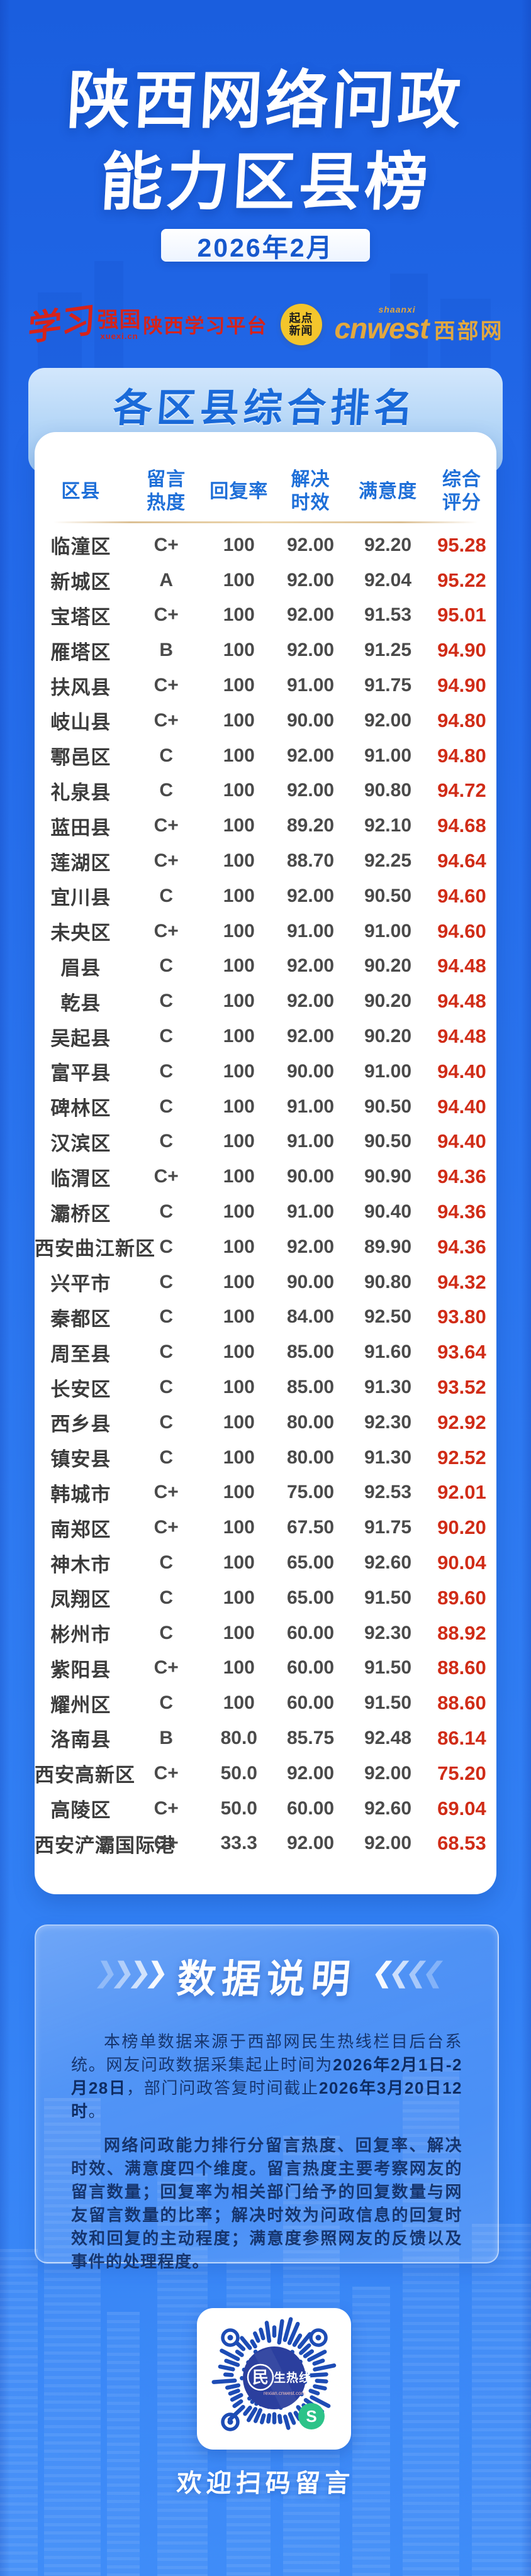  What do you see at coordinates (311, 1387) in the screenshot?
I see `cell-resolution-time: 85.00` at bounding box center [311, 1387].